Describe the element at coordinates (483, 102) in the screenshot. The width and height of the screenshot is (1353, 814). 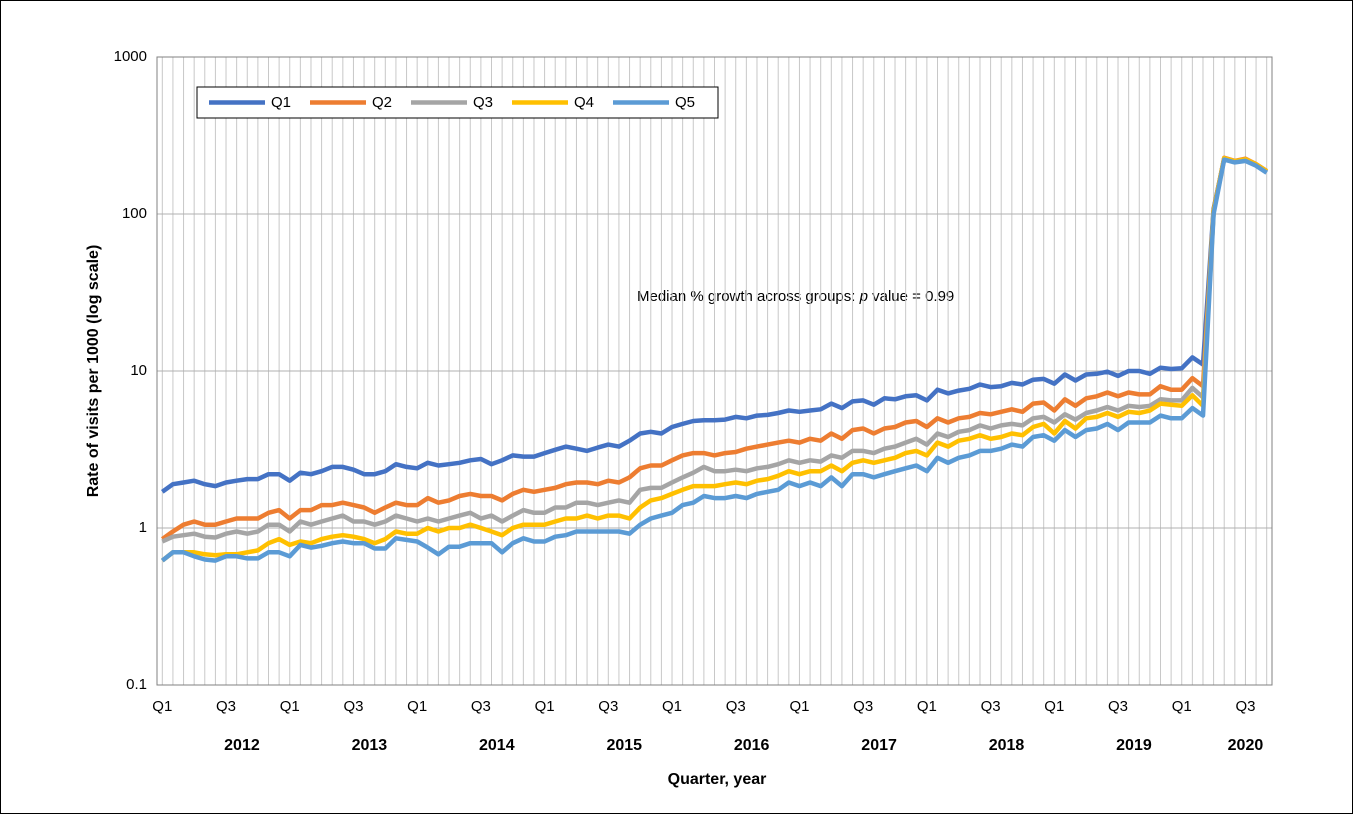
I see `legend-label: Q3` at that location.